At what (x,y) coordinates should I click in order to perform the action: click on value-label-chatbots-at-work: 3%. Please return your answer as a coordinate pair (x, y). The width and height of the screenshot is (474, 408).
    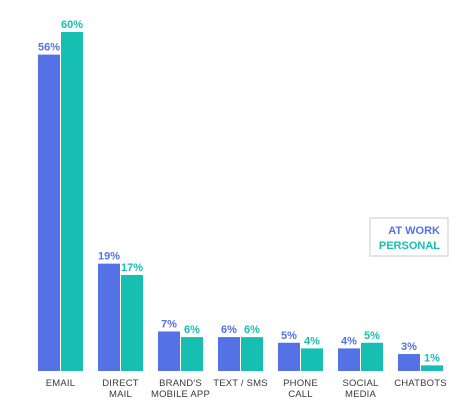
    Looking at the image, I should click on (409, 347).